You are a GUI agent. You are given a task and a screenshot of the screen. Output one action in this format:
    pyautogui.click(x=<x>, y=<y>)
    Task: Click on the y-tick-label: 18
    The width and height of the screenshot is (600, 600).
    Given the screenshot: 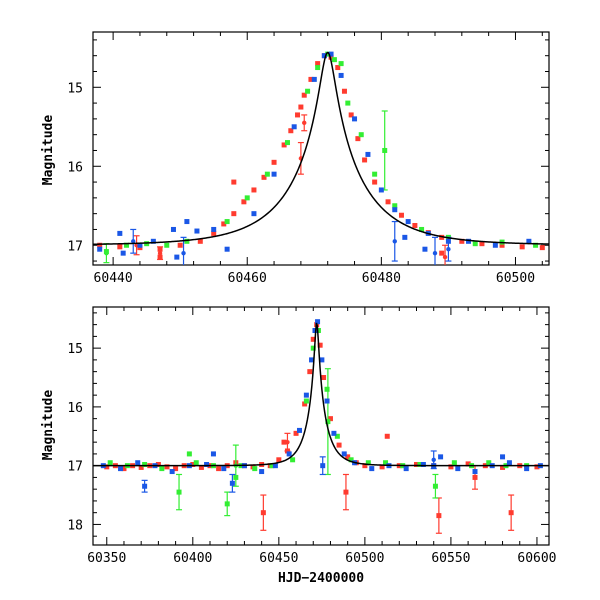 What is the action you would take?
    pyautogui.click(x=75, y=525)
    